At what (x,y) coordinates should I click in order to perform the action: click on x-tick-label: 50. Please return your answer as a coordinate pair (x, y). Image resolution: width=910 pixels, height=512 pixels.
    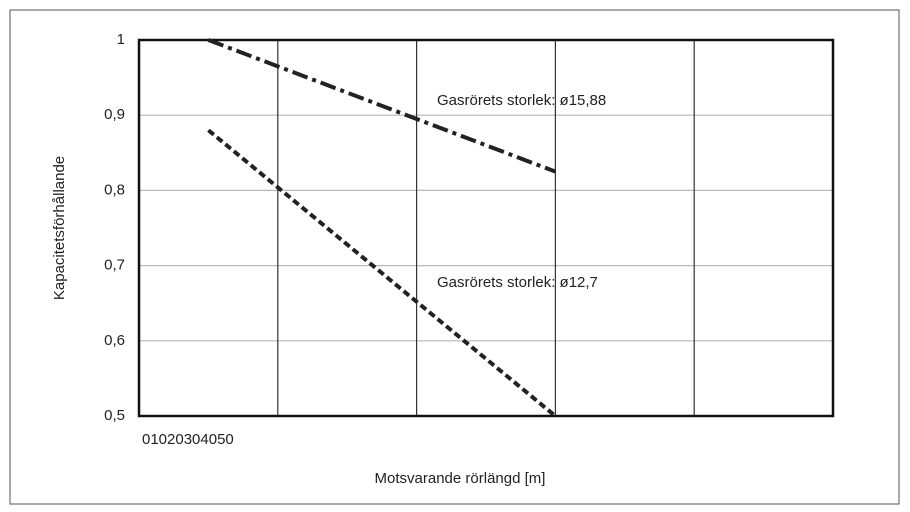
    Looking at the image, I should click on (225, 439).